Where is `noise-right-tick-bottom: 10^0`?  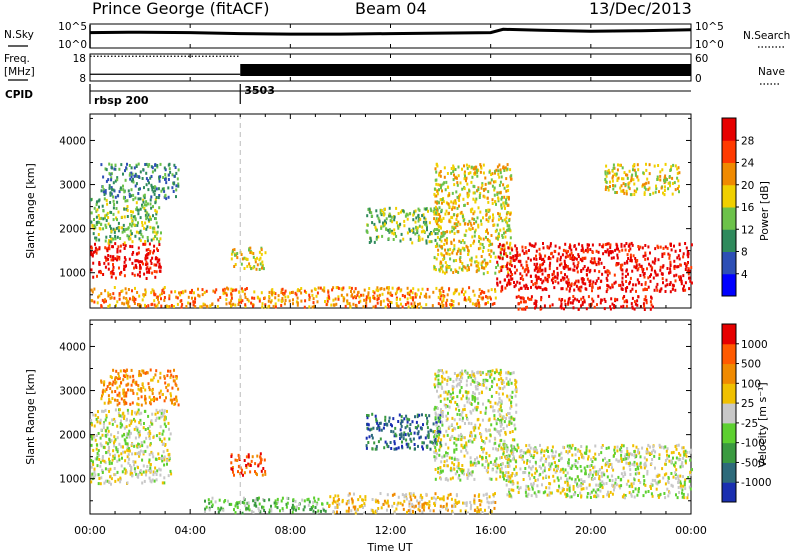
noise-right-tick-bottom: 10^0 is located at coordinates (709, 45).